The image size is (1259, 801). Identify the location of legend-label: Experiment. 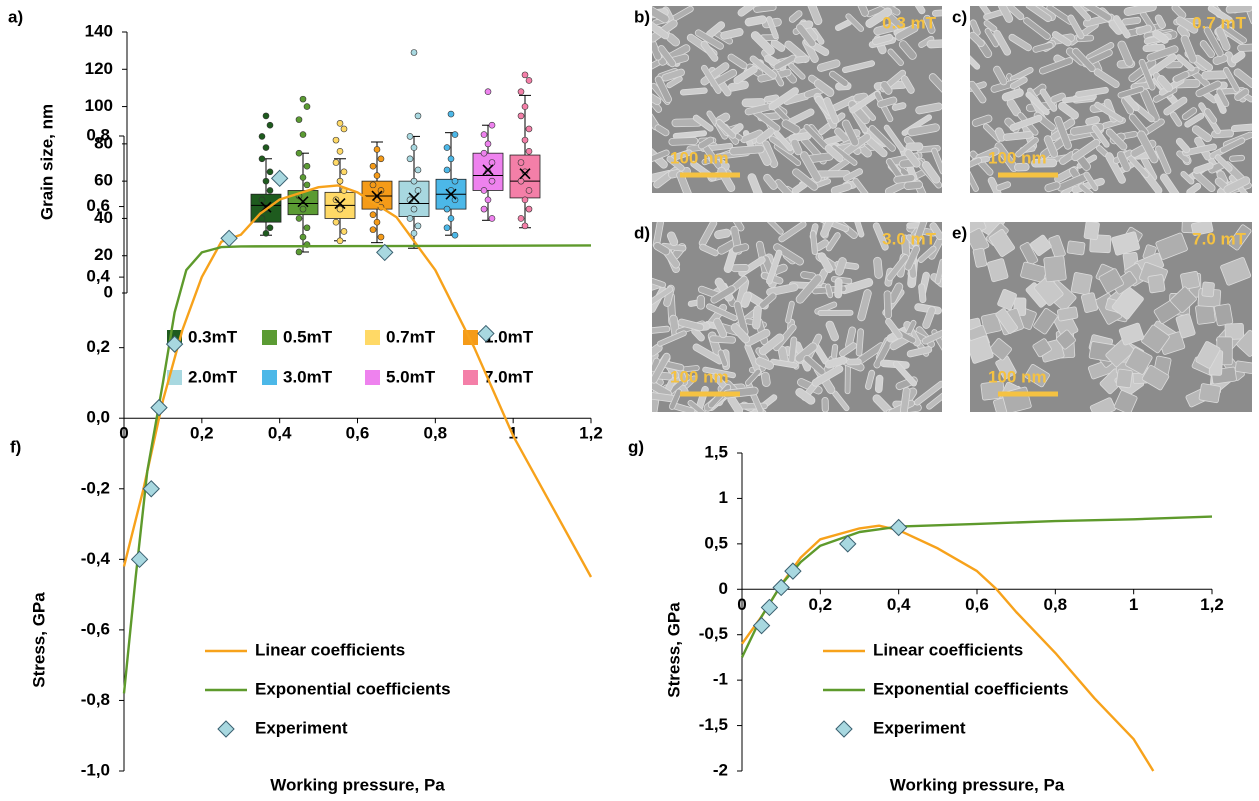
(919, 727).